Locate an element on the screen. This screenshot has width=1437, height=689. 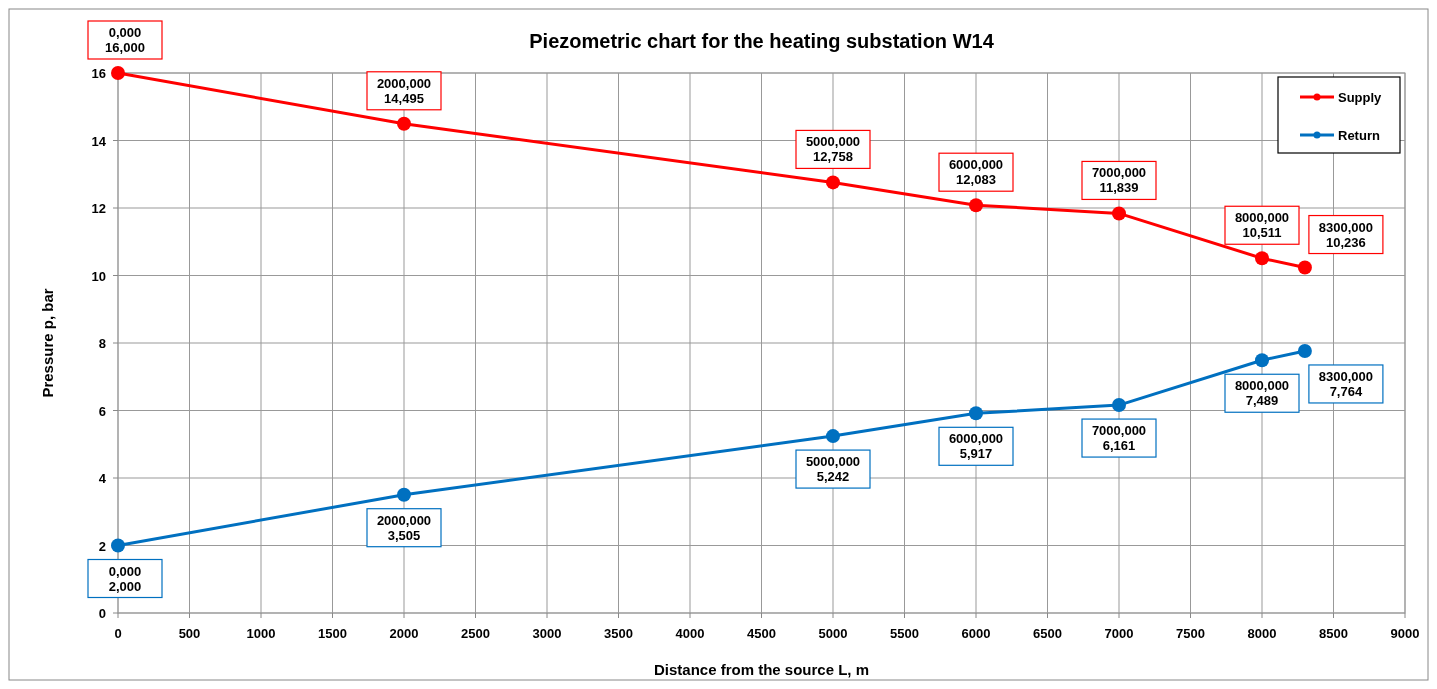
y-axis-title: Pressure p, bar is located at coordinates (47, 343).